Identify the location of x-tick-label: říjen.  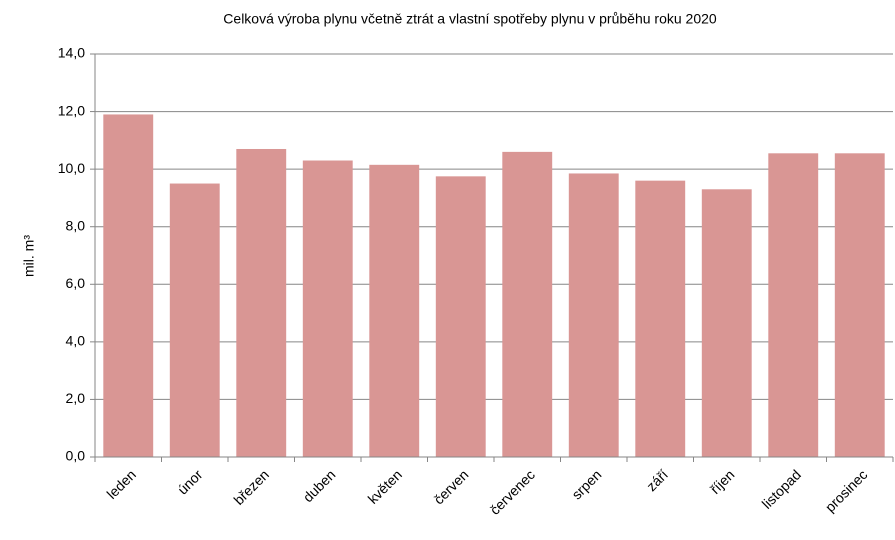
(722, 481).